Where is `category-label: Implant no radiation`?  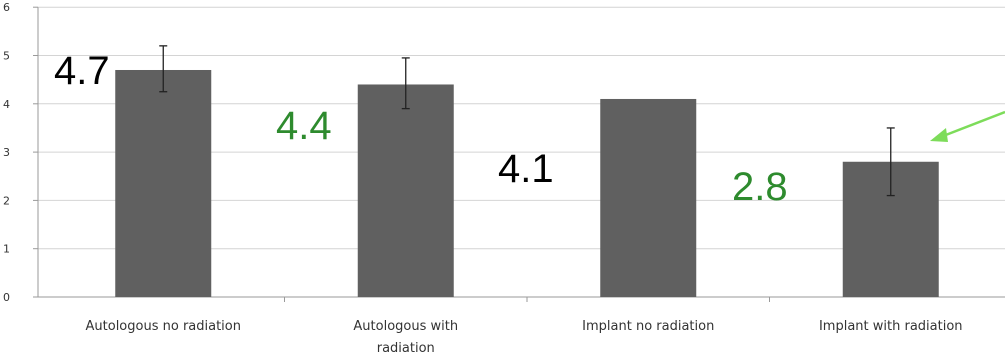 category-label: Implant no radiation is located at coordinates (648, 326).